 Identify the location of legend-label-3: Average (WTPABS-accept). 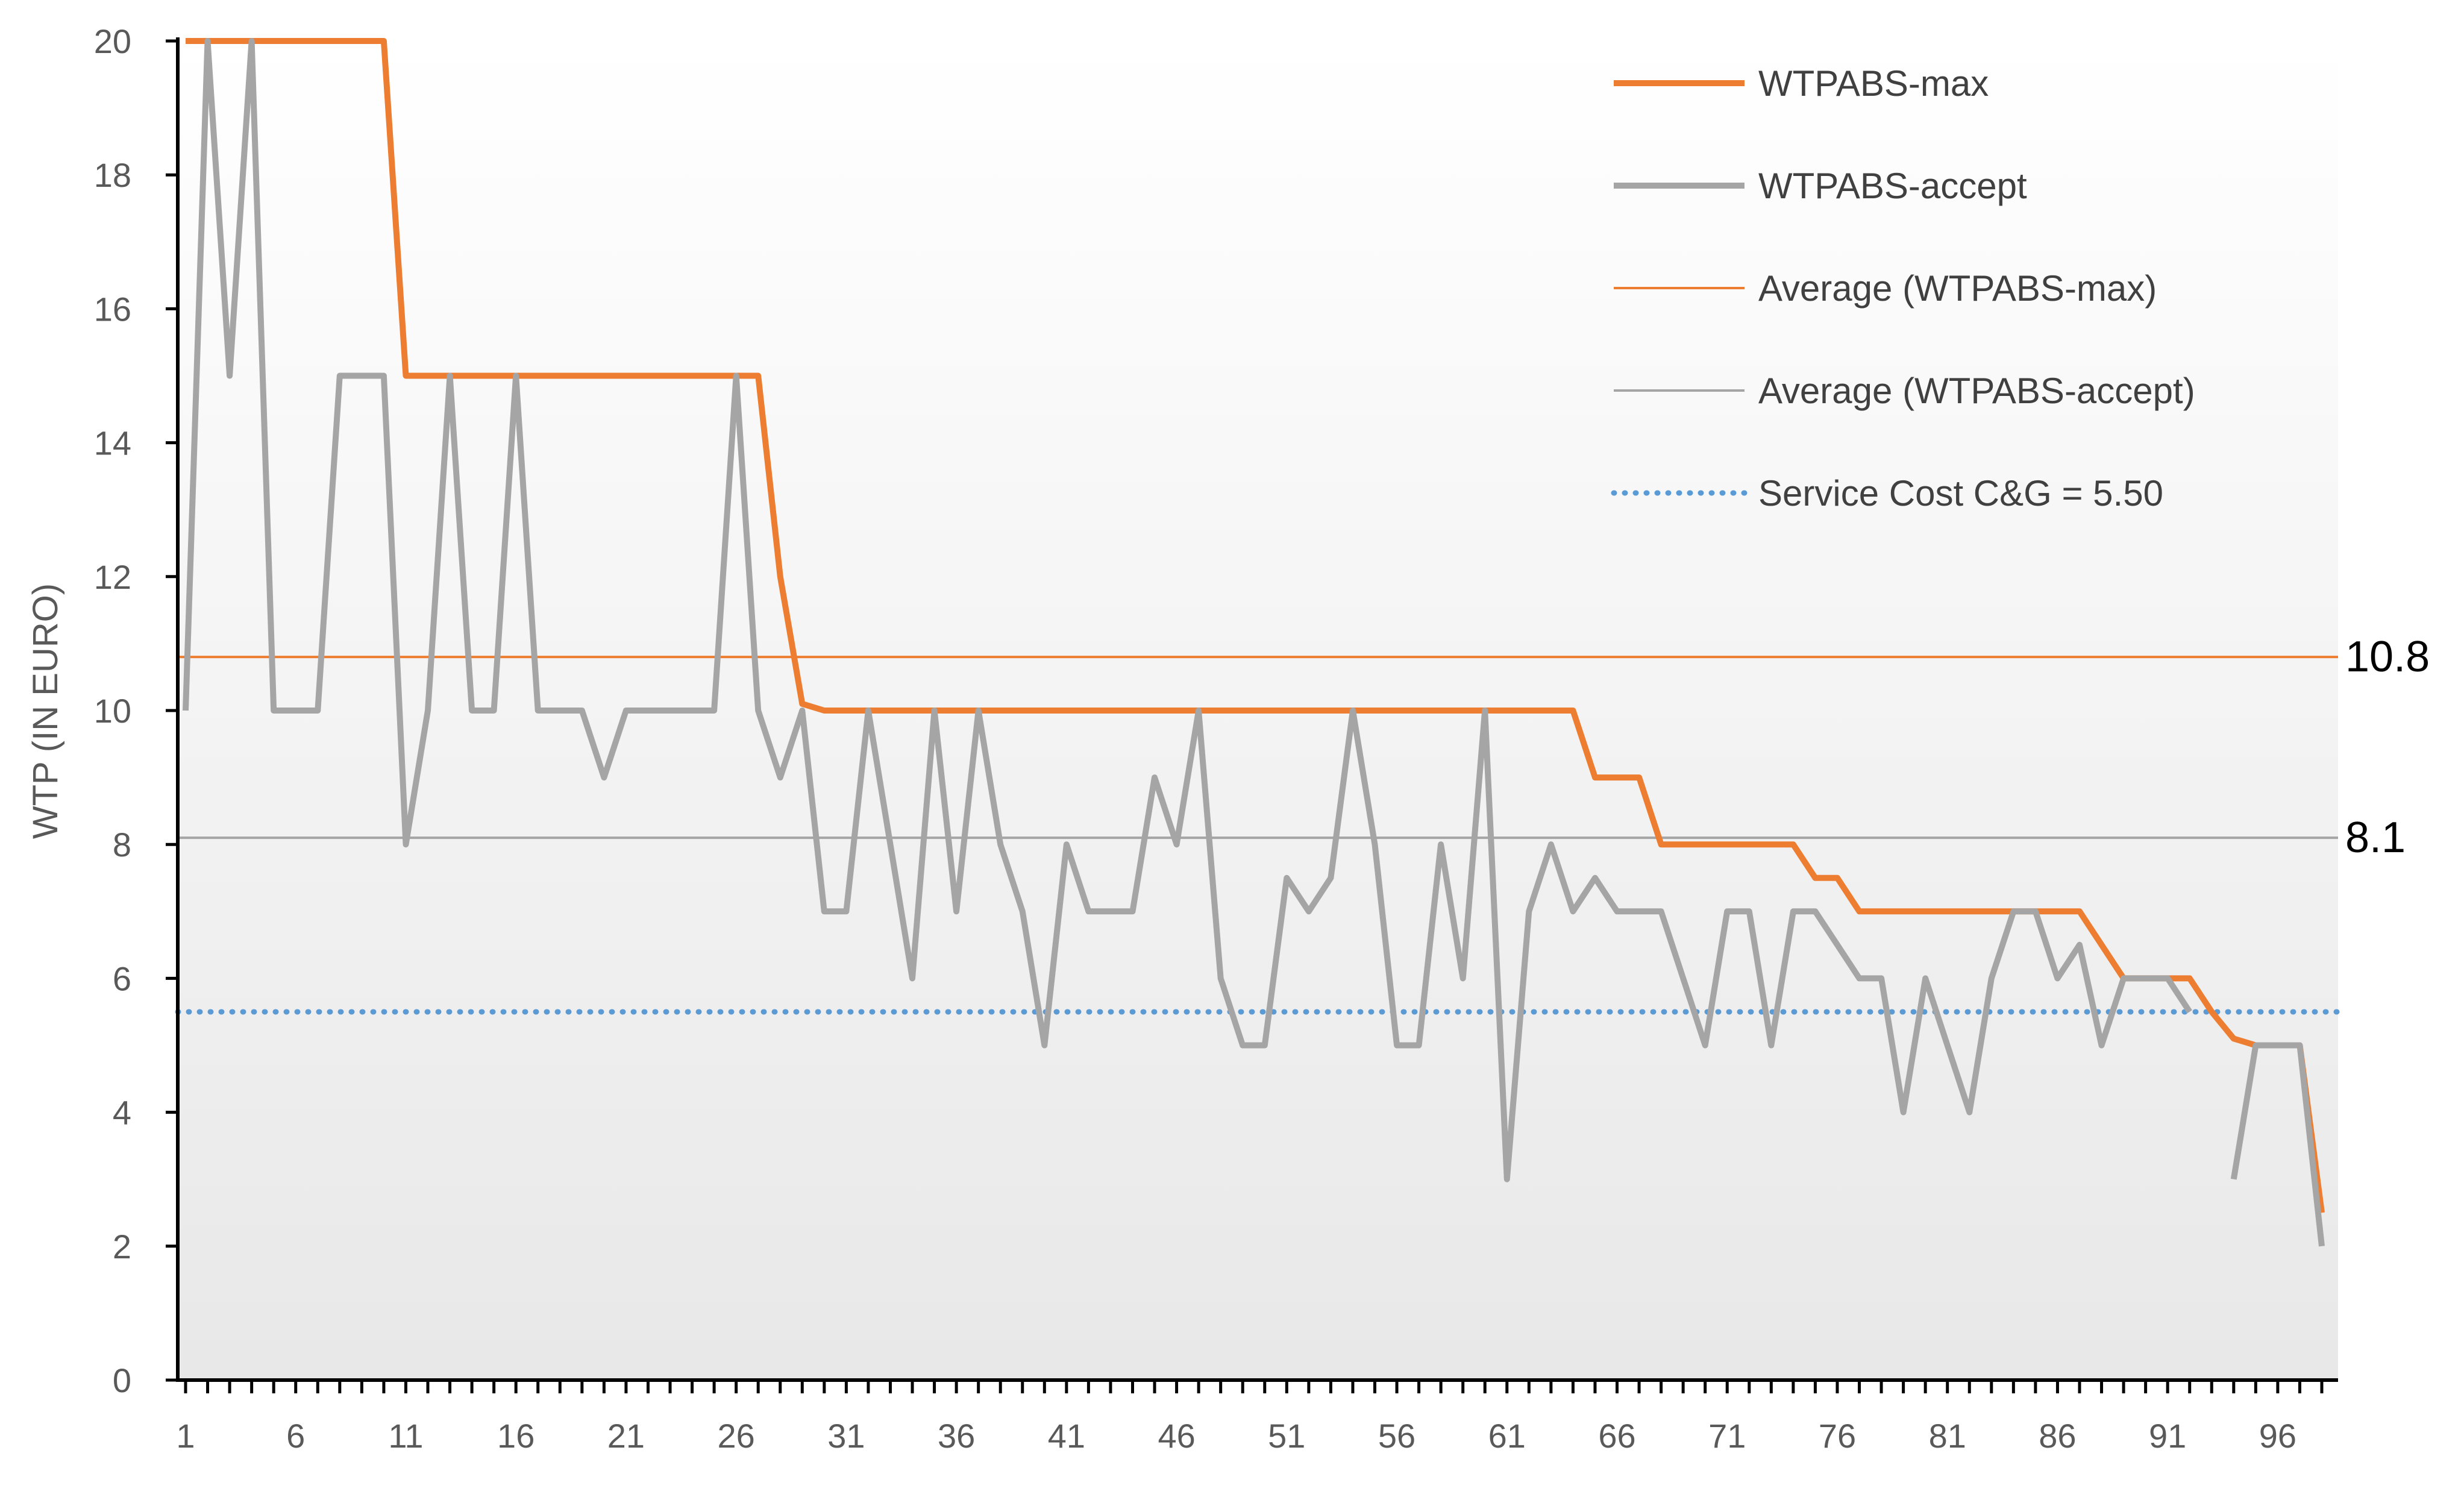
(1976, 391).